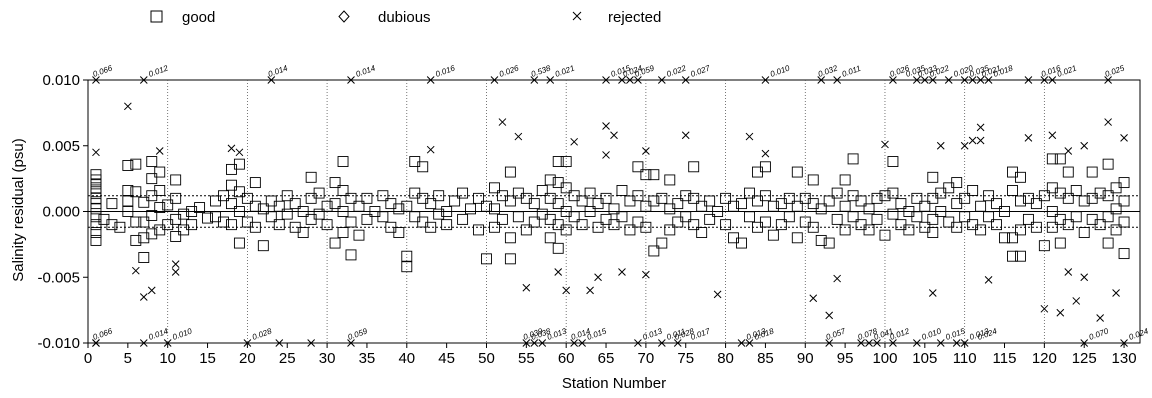 The height and width of the screenshot is (398, 1152). I want to click on x-tick-label: 0, so click(88, 358).